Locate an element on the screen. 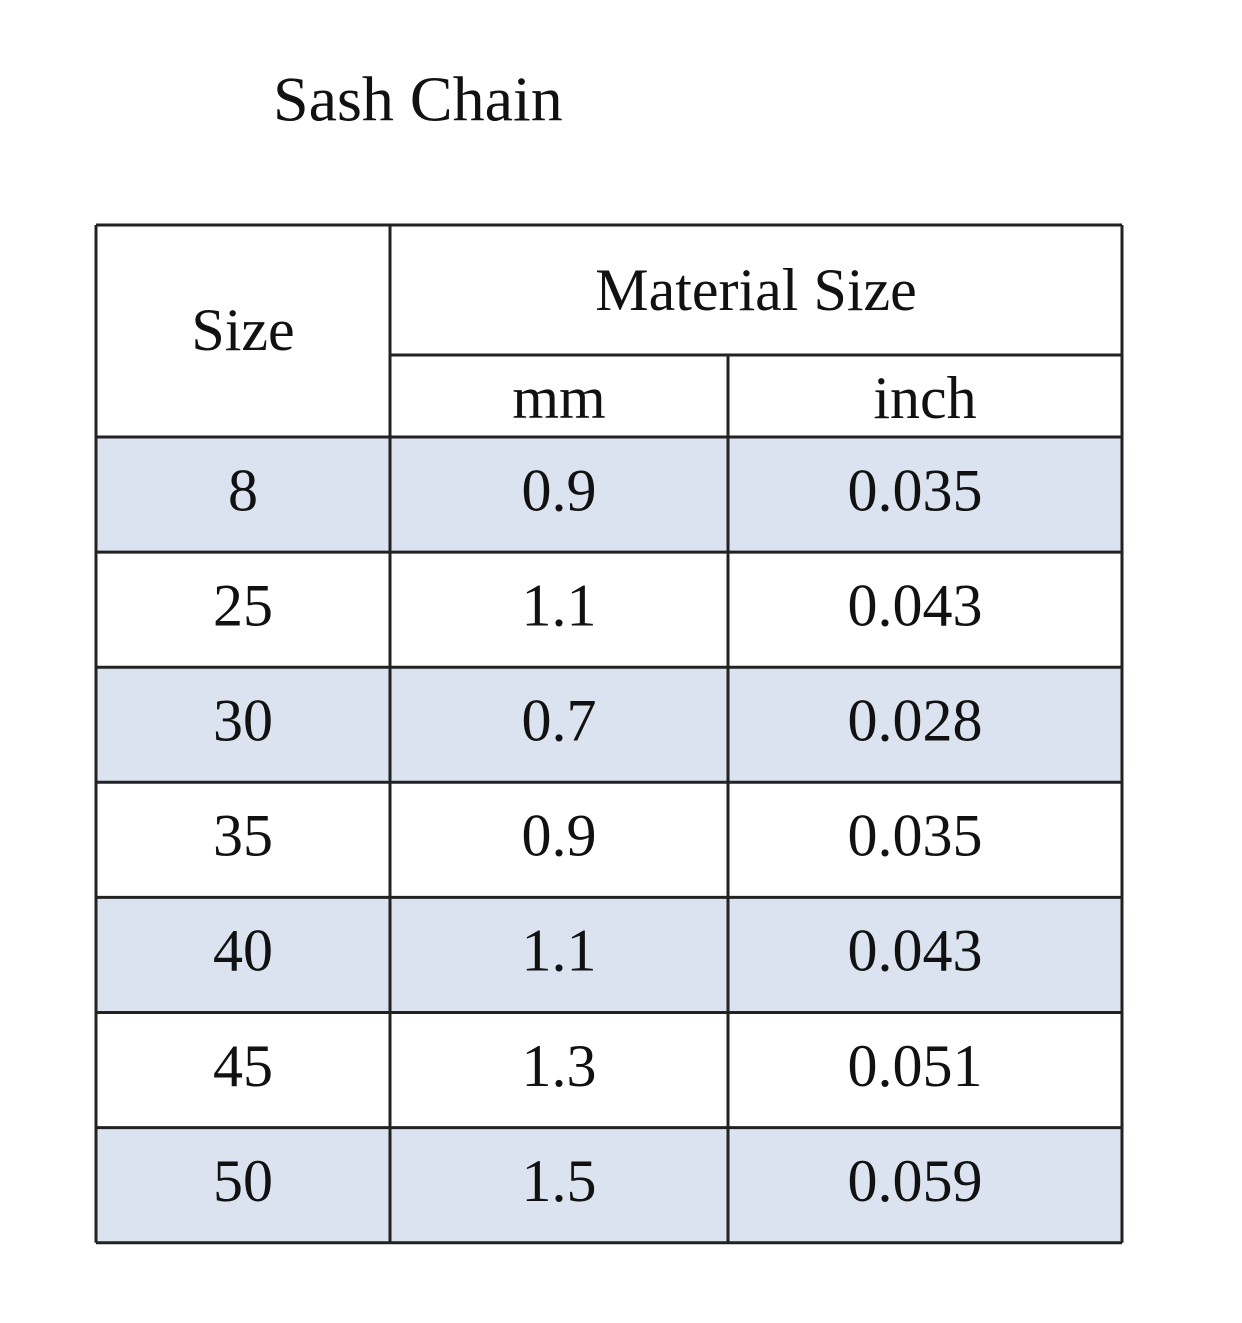 The image size is (1242, 1323). cell: 1.5 is located at coordinates (559, 1181).